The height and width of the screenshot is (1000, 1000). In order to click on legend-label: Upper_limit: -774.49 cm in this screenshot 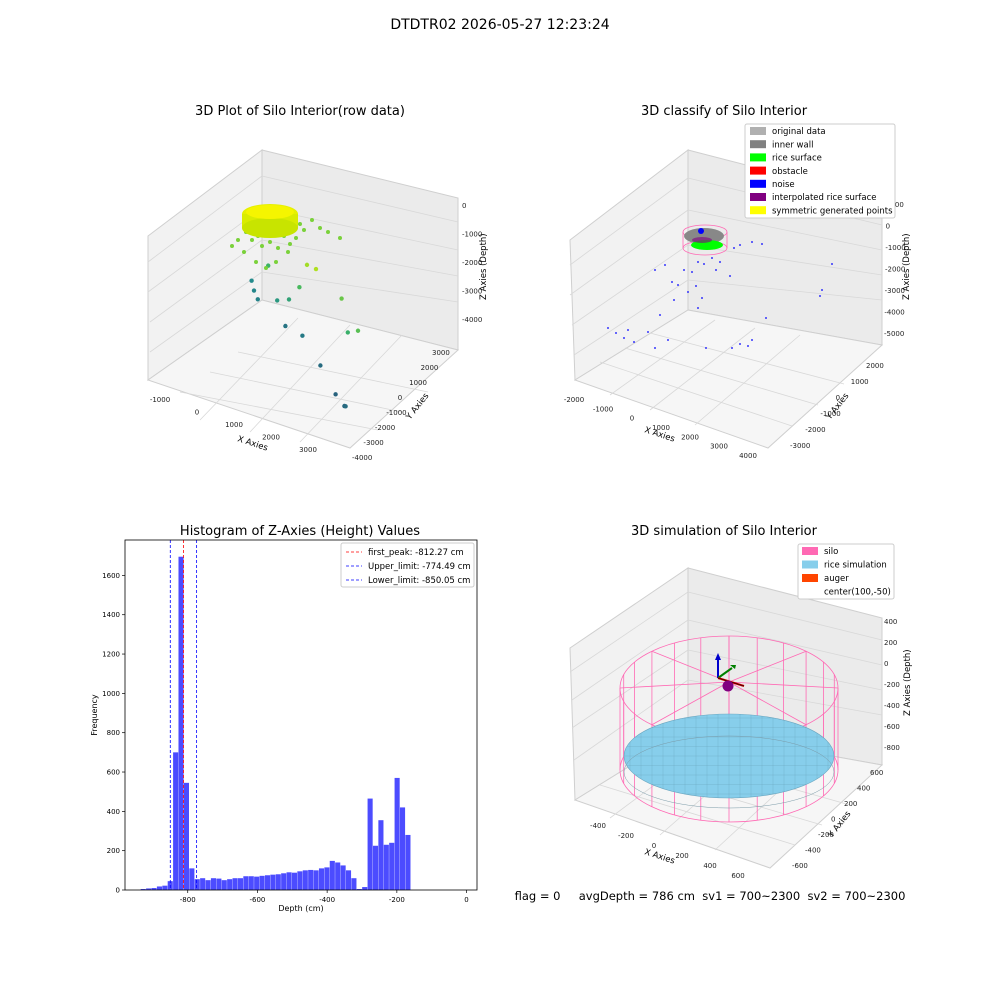, I will do `click(419, 567)`.